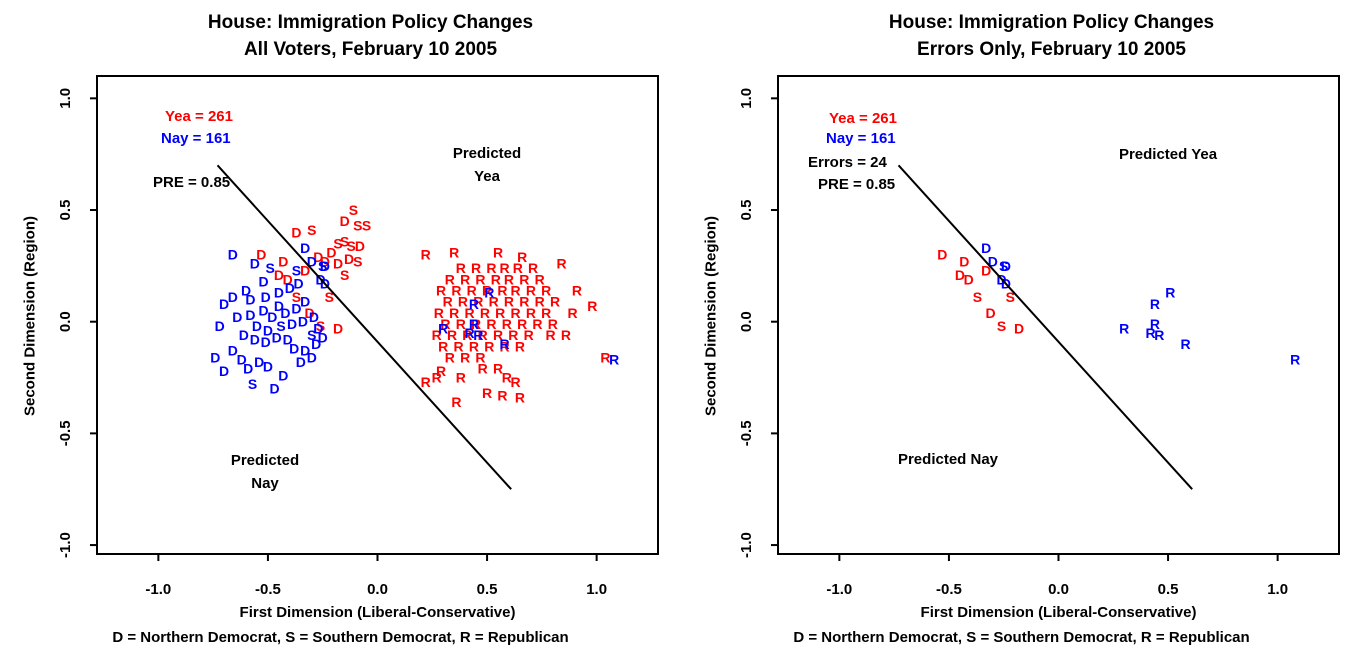  I want to click on y-tick-label: 0.5, so click(746, 210).